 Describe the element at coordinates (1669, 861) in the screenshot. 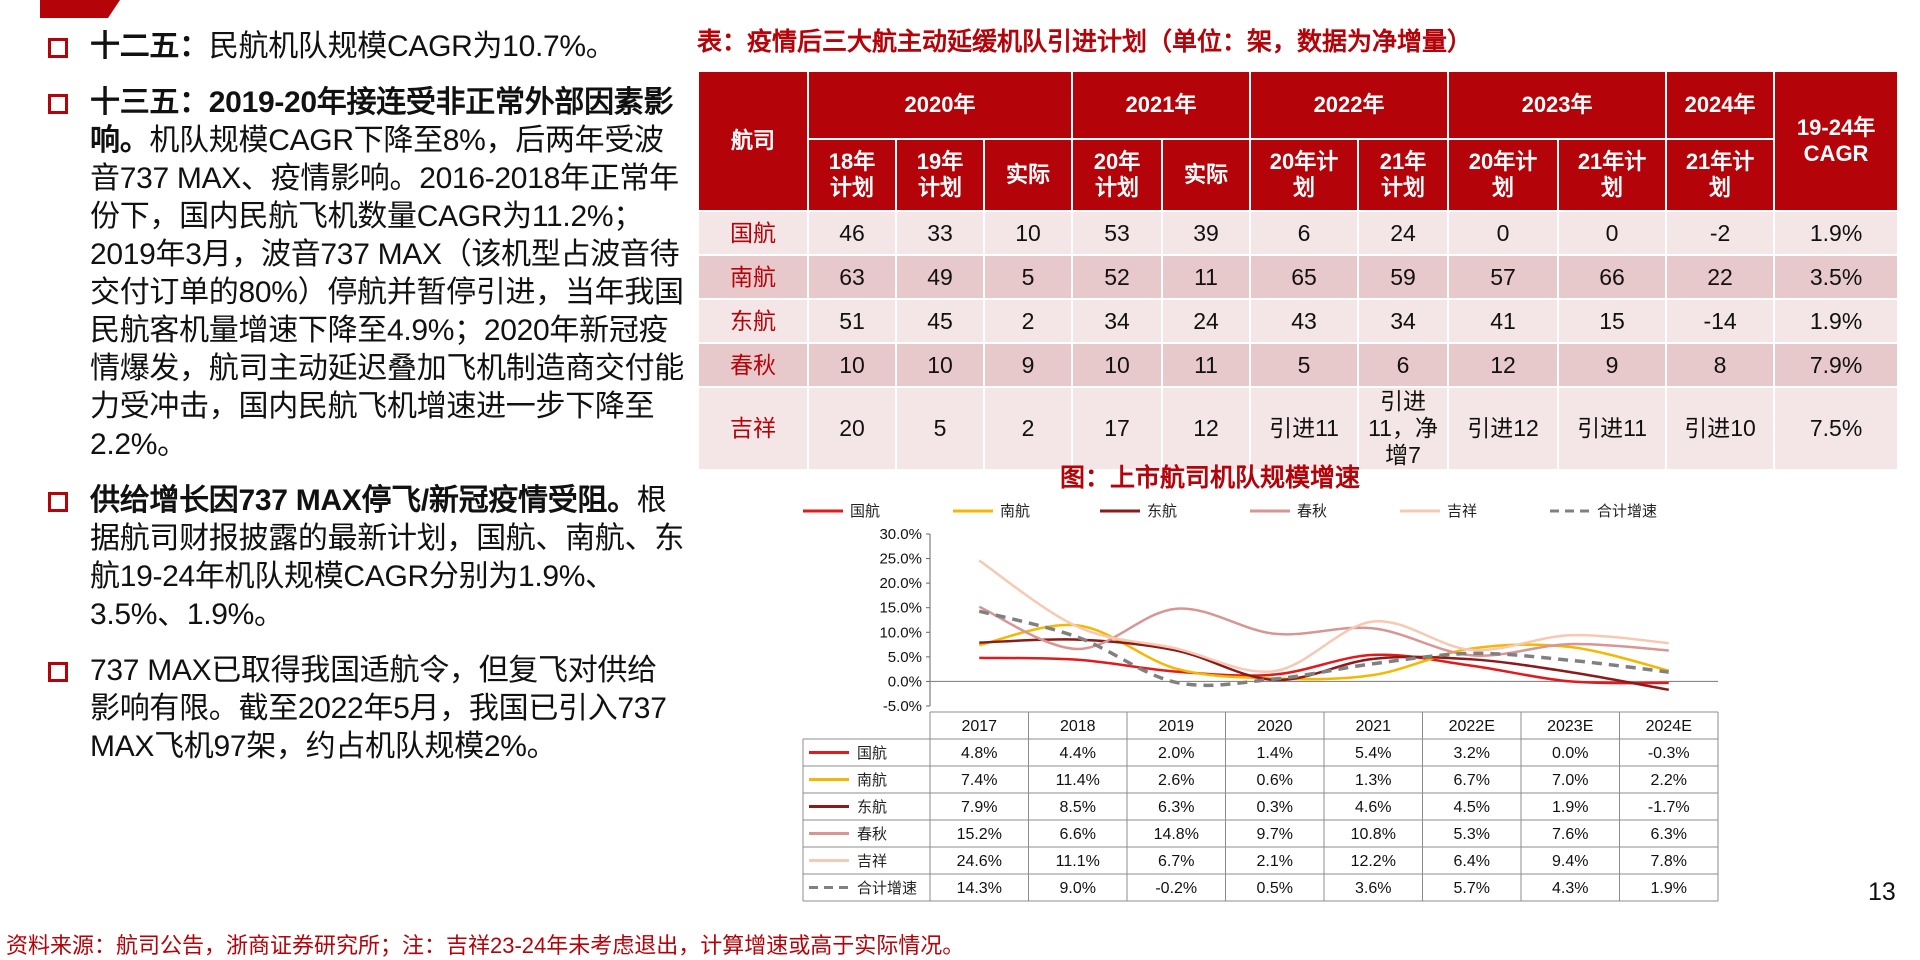

I see `data-label: 7.8%` at that location.